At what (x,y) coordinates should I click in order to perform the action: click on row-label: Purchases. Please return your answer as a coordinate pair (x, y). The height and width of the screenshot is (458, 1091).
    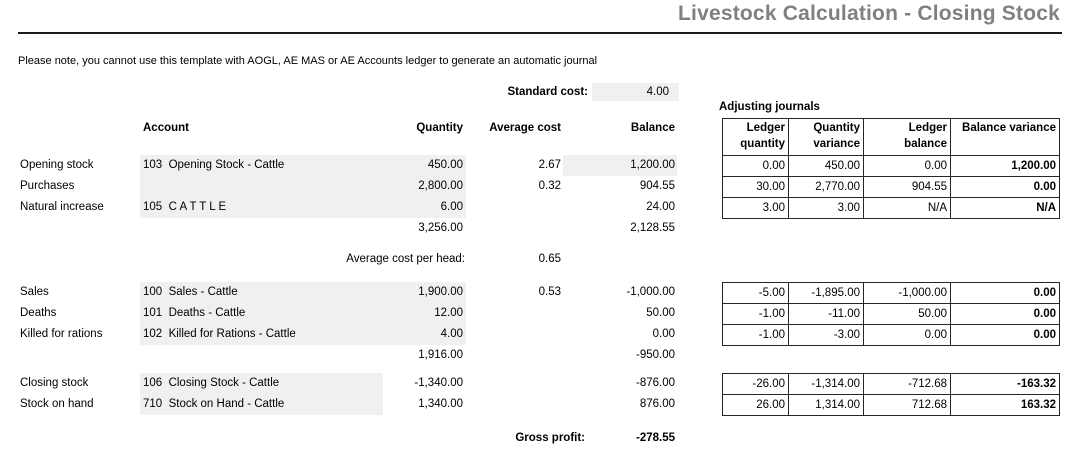
    Looking at the image, I should click on (47, 186).